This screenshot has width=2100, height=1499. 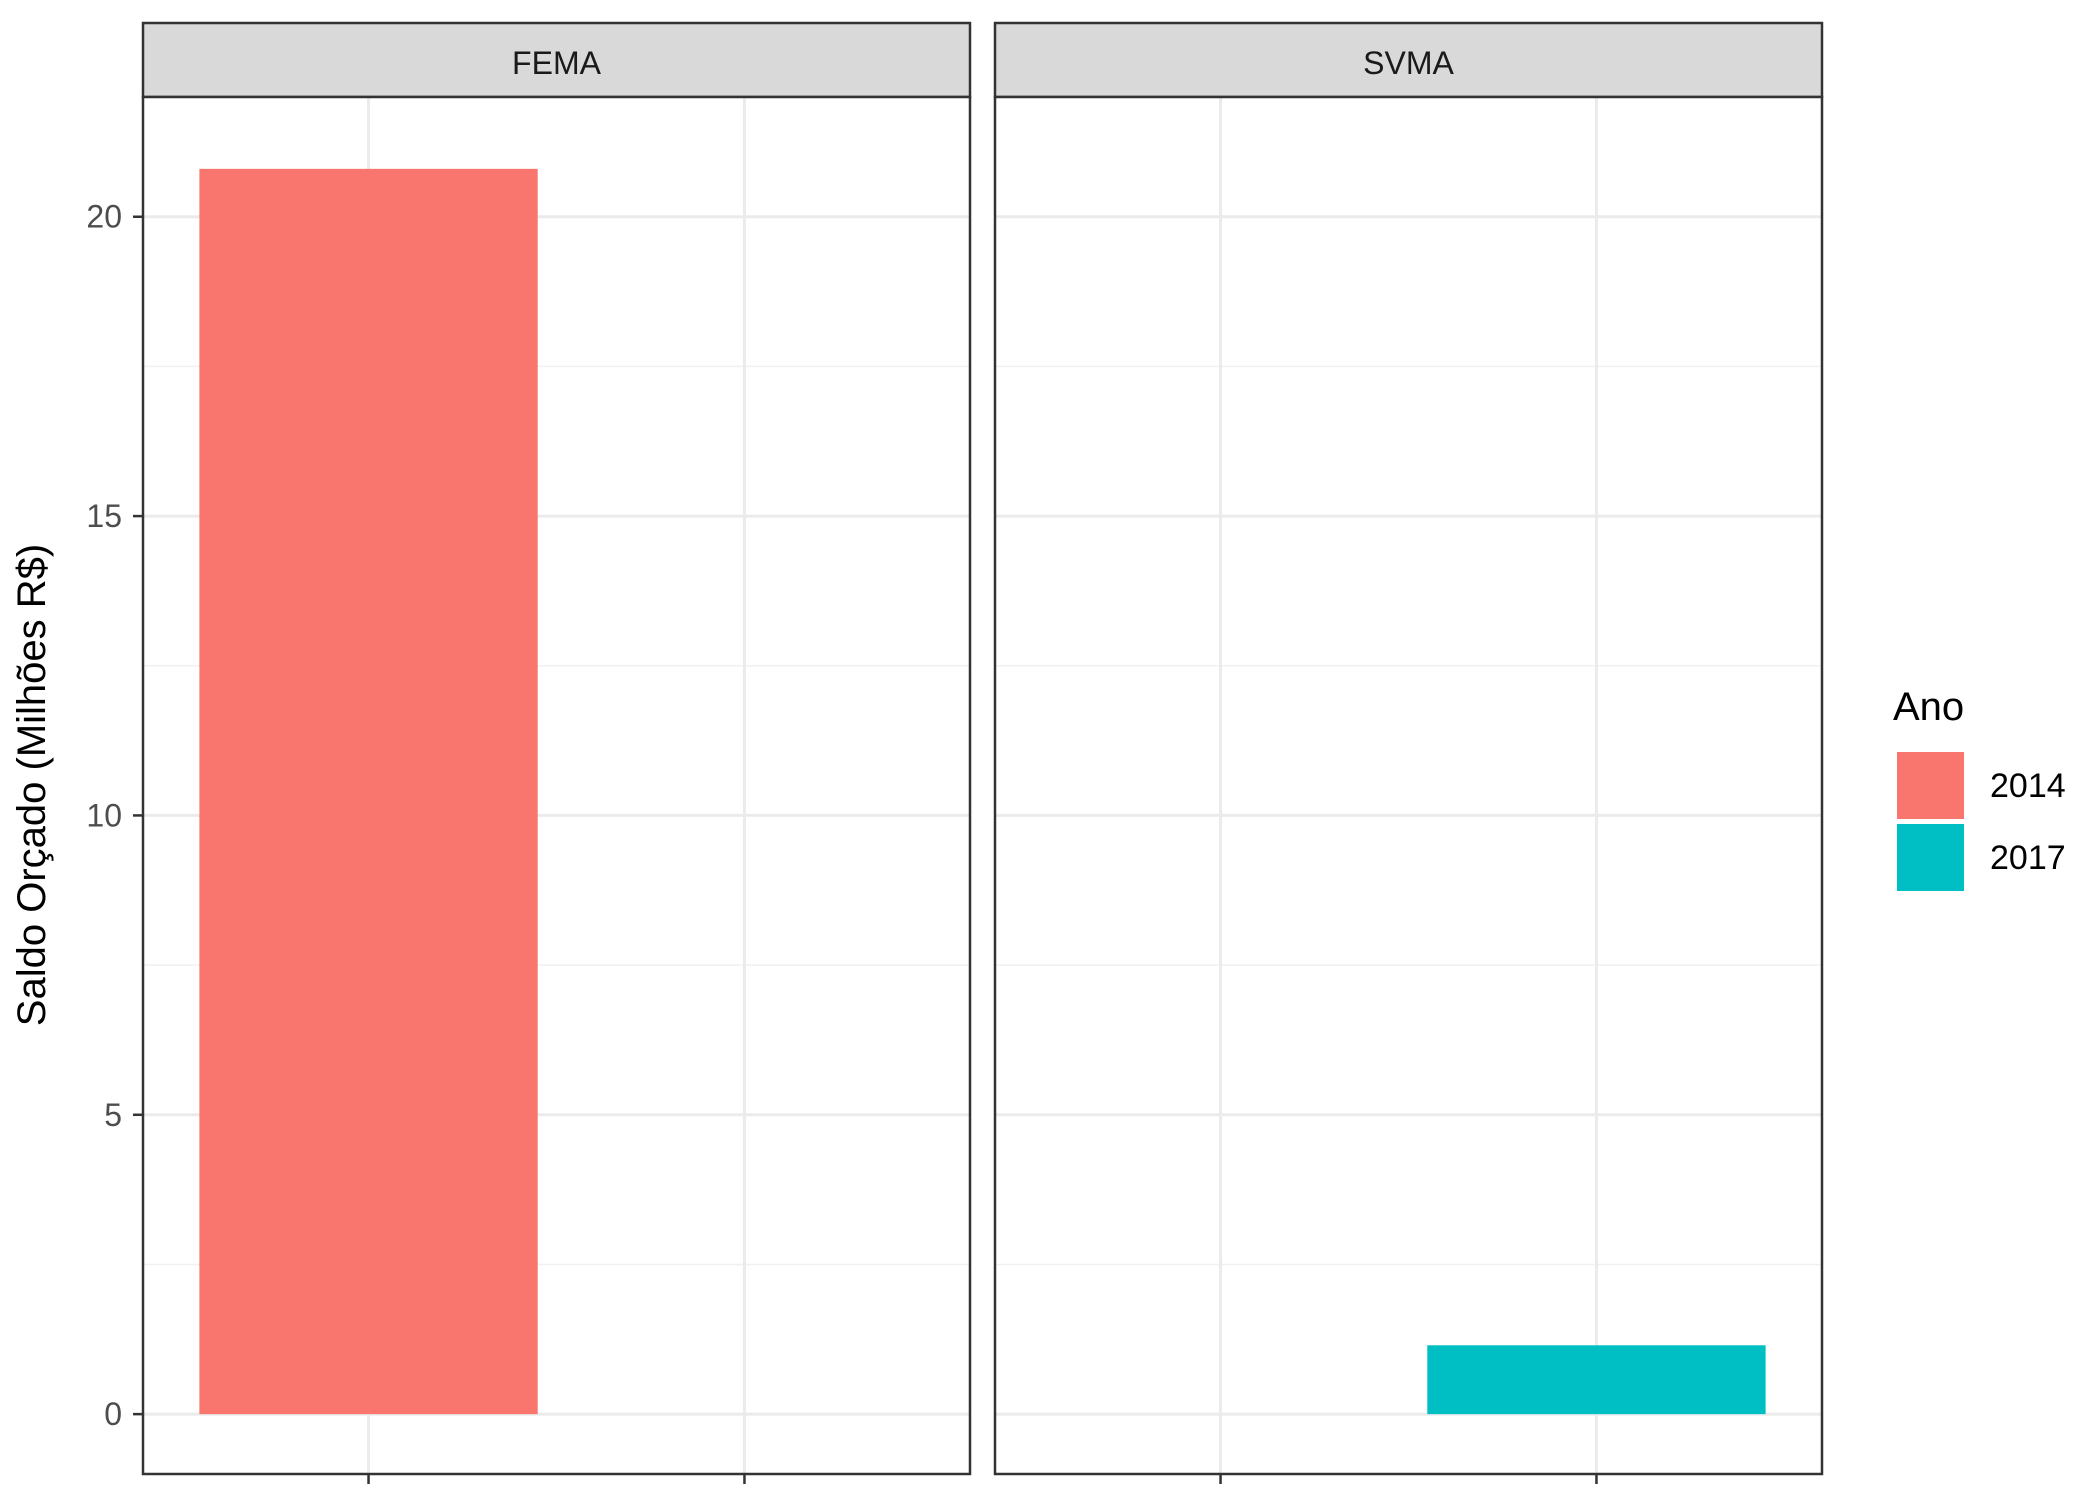 I want to click on legend-label-2017: 2017, so click(x=2028, y=858).